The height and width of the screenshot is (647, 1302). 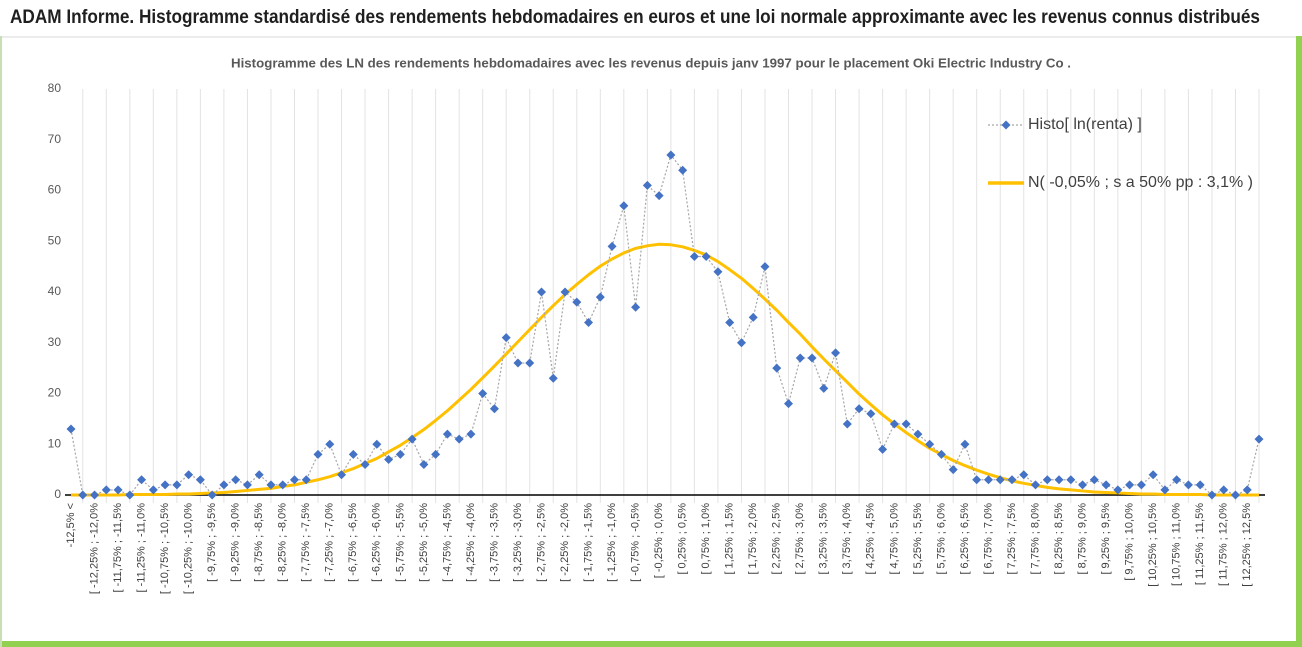 I want to click on x-tick-label: [ 6,75% ; 7,0%, so click(x=988, y=539).